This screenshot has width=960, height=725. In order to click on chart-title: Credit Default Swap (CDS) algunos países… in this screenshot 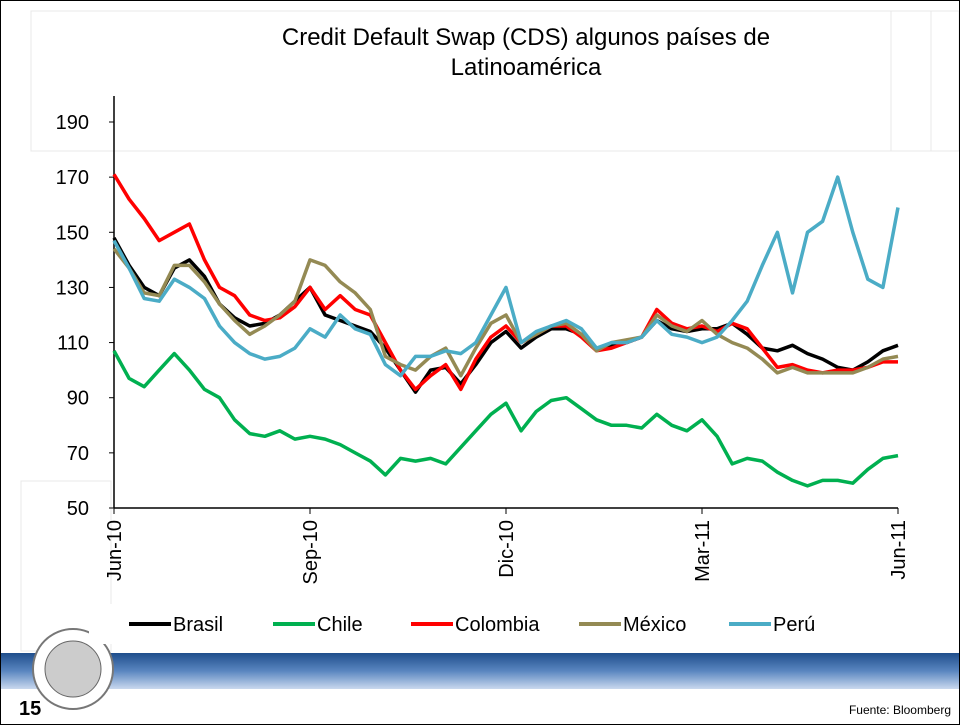, I will do `click(526, 52)`.